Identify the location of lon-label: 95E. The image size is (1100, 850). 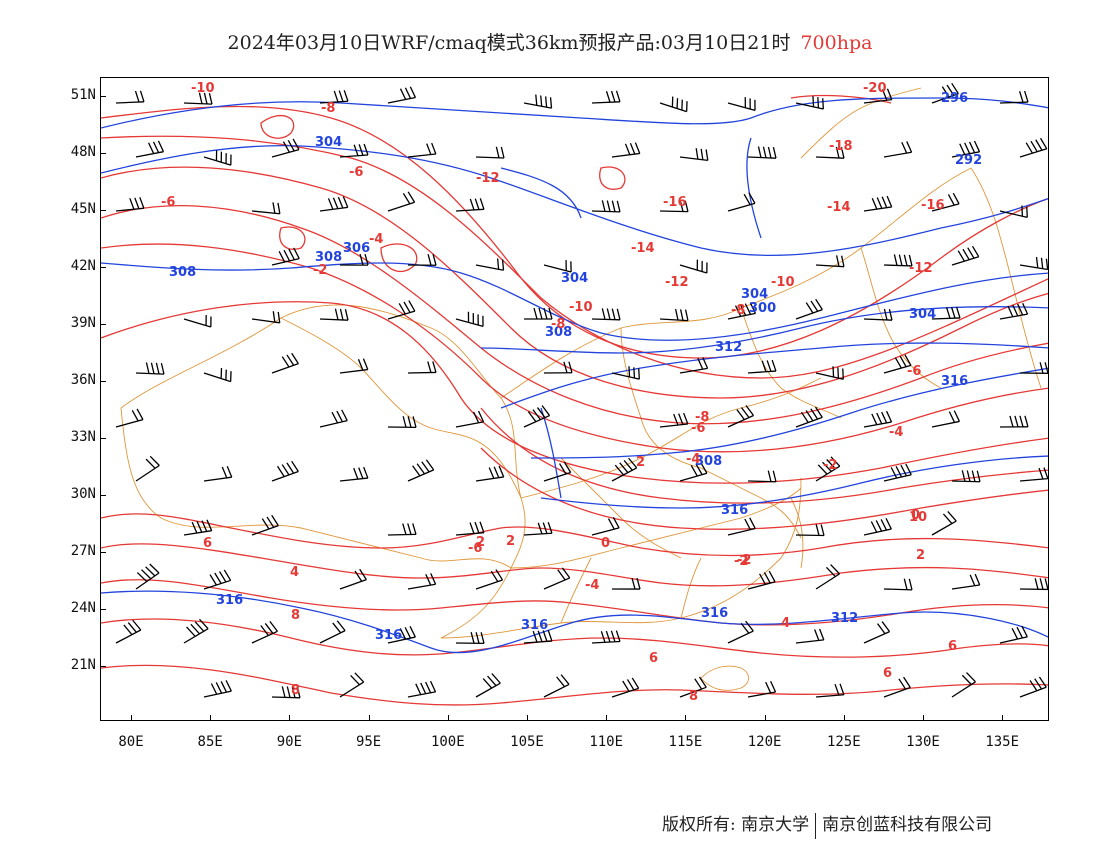
(368, 742).